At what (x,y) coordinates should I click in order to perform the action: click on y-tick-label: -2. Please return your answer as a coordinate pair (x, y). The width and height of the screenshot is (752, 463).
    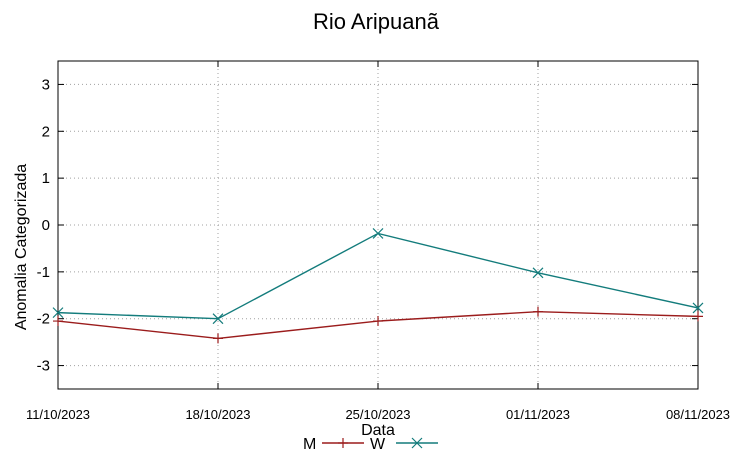
    Looking at the image, I should click on (43, 319).